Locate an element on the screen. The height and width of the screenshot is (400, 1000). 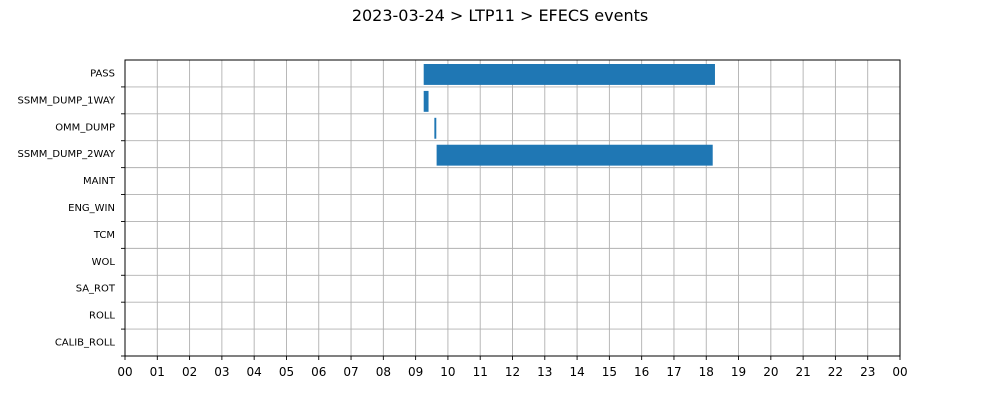
y-category-label: CALIB_ROLL is located at coordinates (85, 343).